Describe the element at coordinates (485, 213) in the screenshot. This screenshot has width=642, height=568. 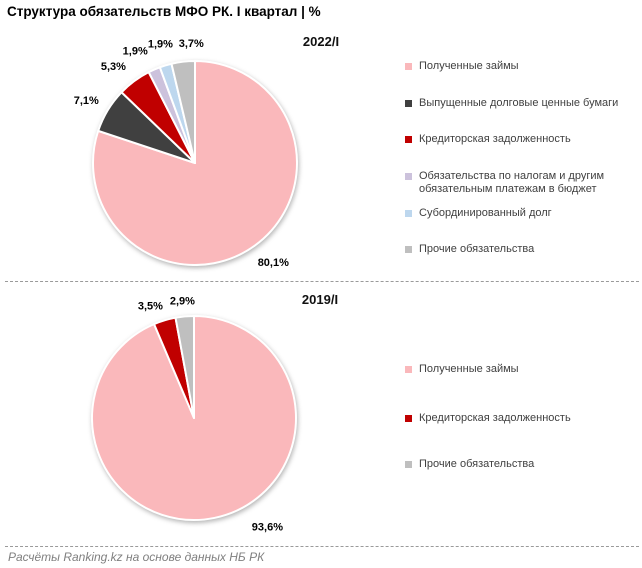
I see `legend-label: Субординированный долг` at that location.